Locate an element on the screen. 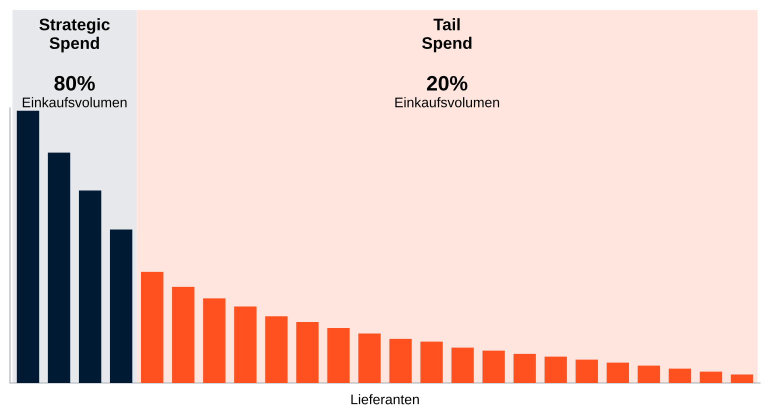  x-axis-title: Lieferanten is located at coordinates (385, 399).